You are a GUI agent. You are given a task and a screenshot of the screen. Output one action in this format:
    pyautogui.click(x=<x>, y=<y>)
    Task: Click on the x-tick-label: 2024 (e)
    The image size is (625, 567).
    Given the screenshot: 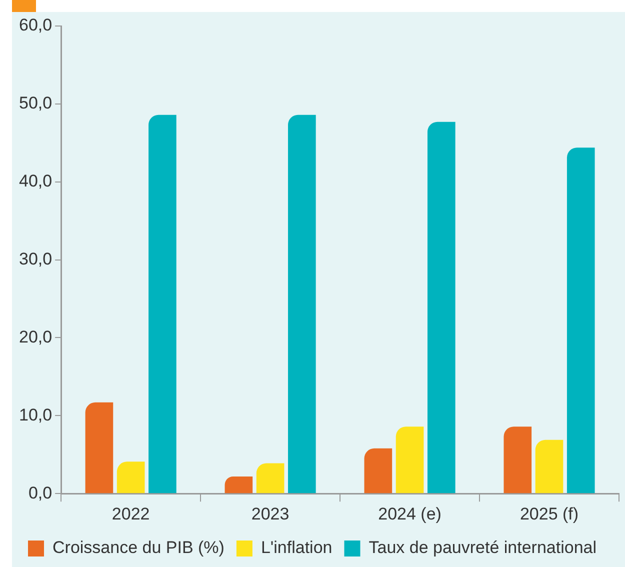 What is the action you would take?
    pyautogui.click(x=410, y=514)
    